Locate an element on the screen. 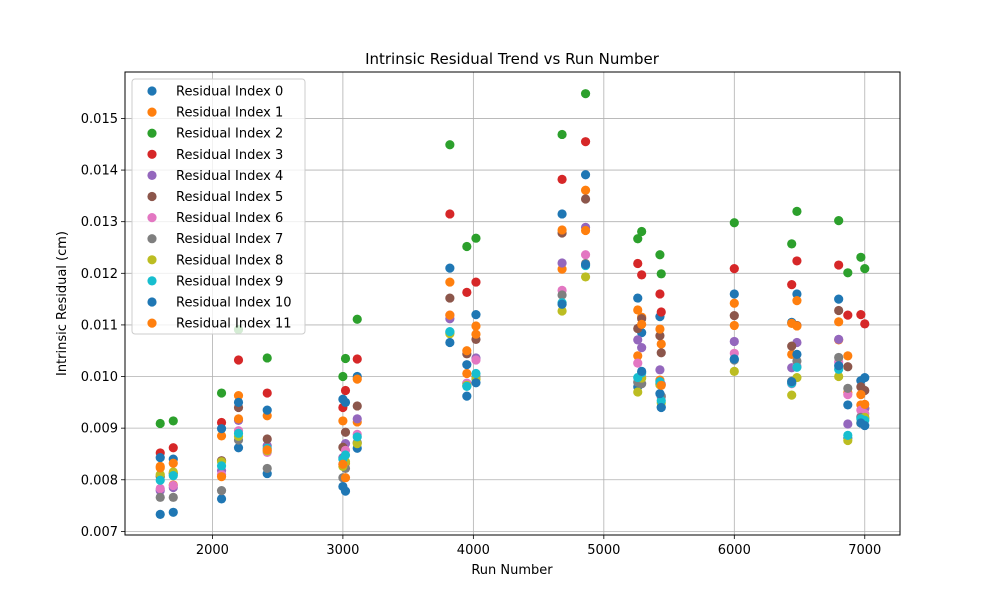  y-tick-label: 0.011 is located at coordinates (99, 325).